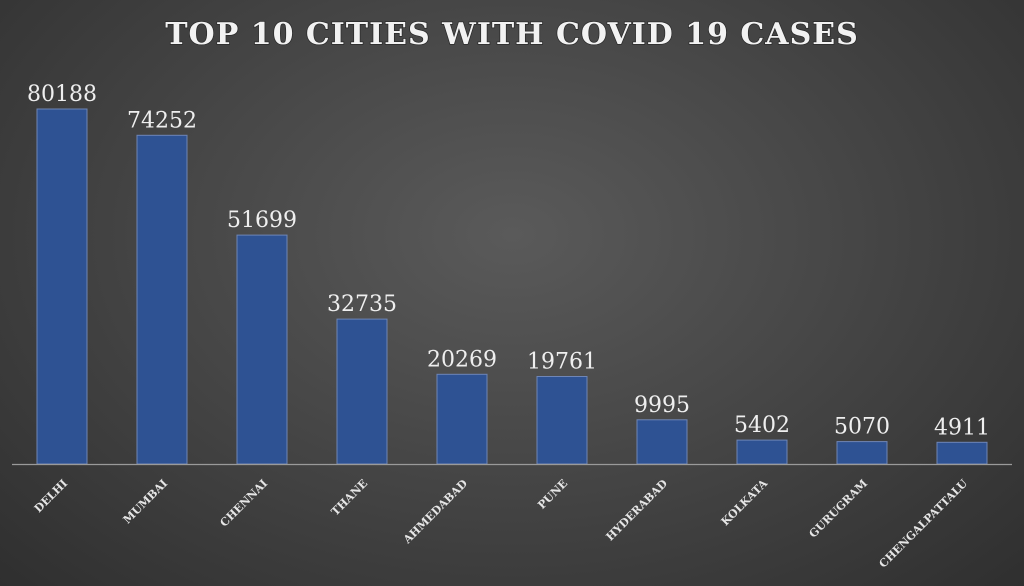  What do you see at coordinates (435, 512) in the screenshot?
I see `category-label-ahmedabad: AHMEDABAD` at bounding box center [435, 512].